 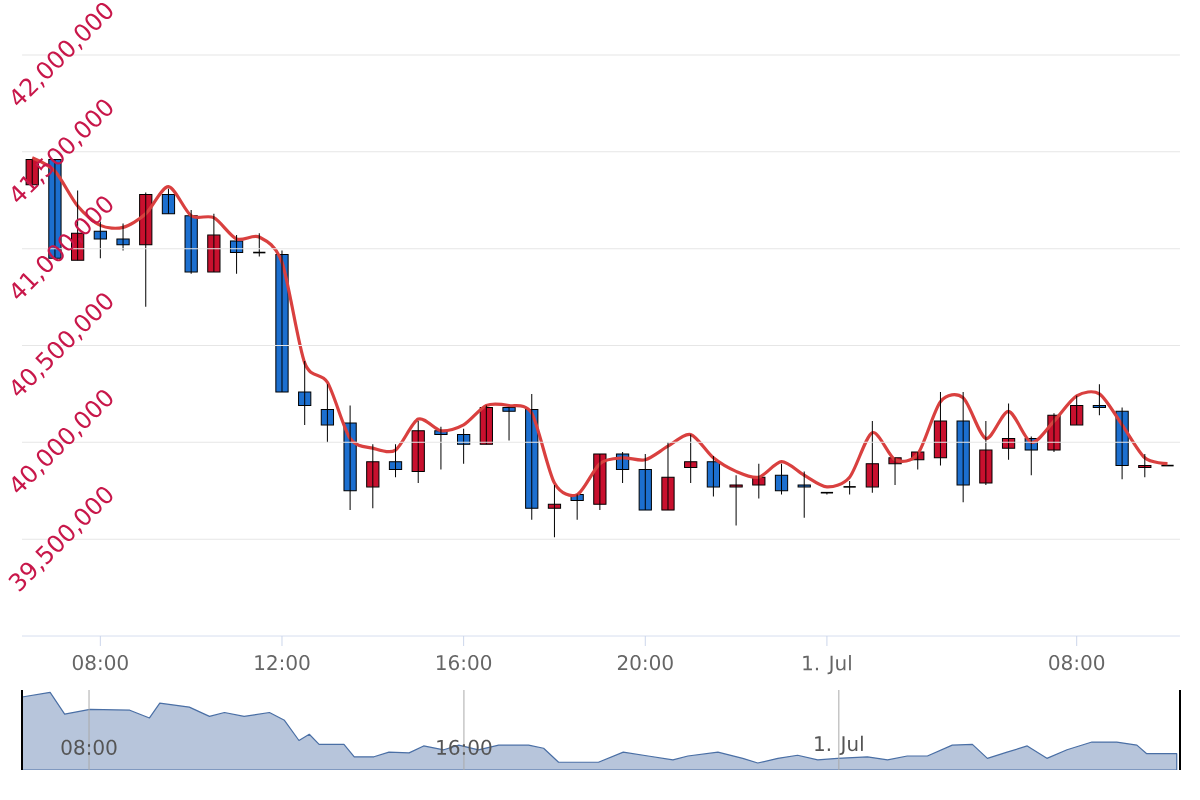 I want to click on x-tick-label: 20:00, so click(x=645, y=663).